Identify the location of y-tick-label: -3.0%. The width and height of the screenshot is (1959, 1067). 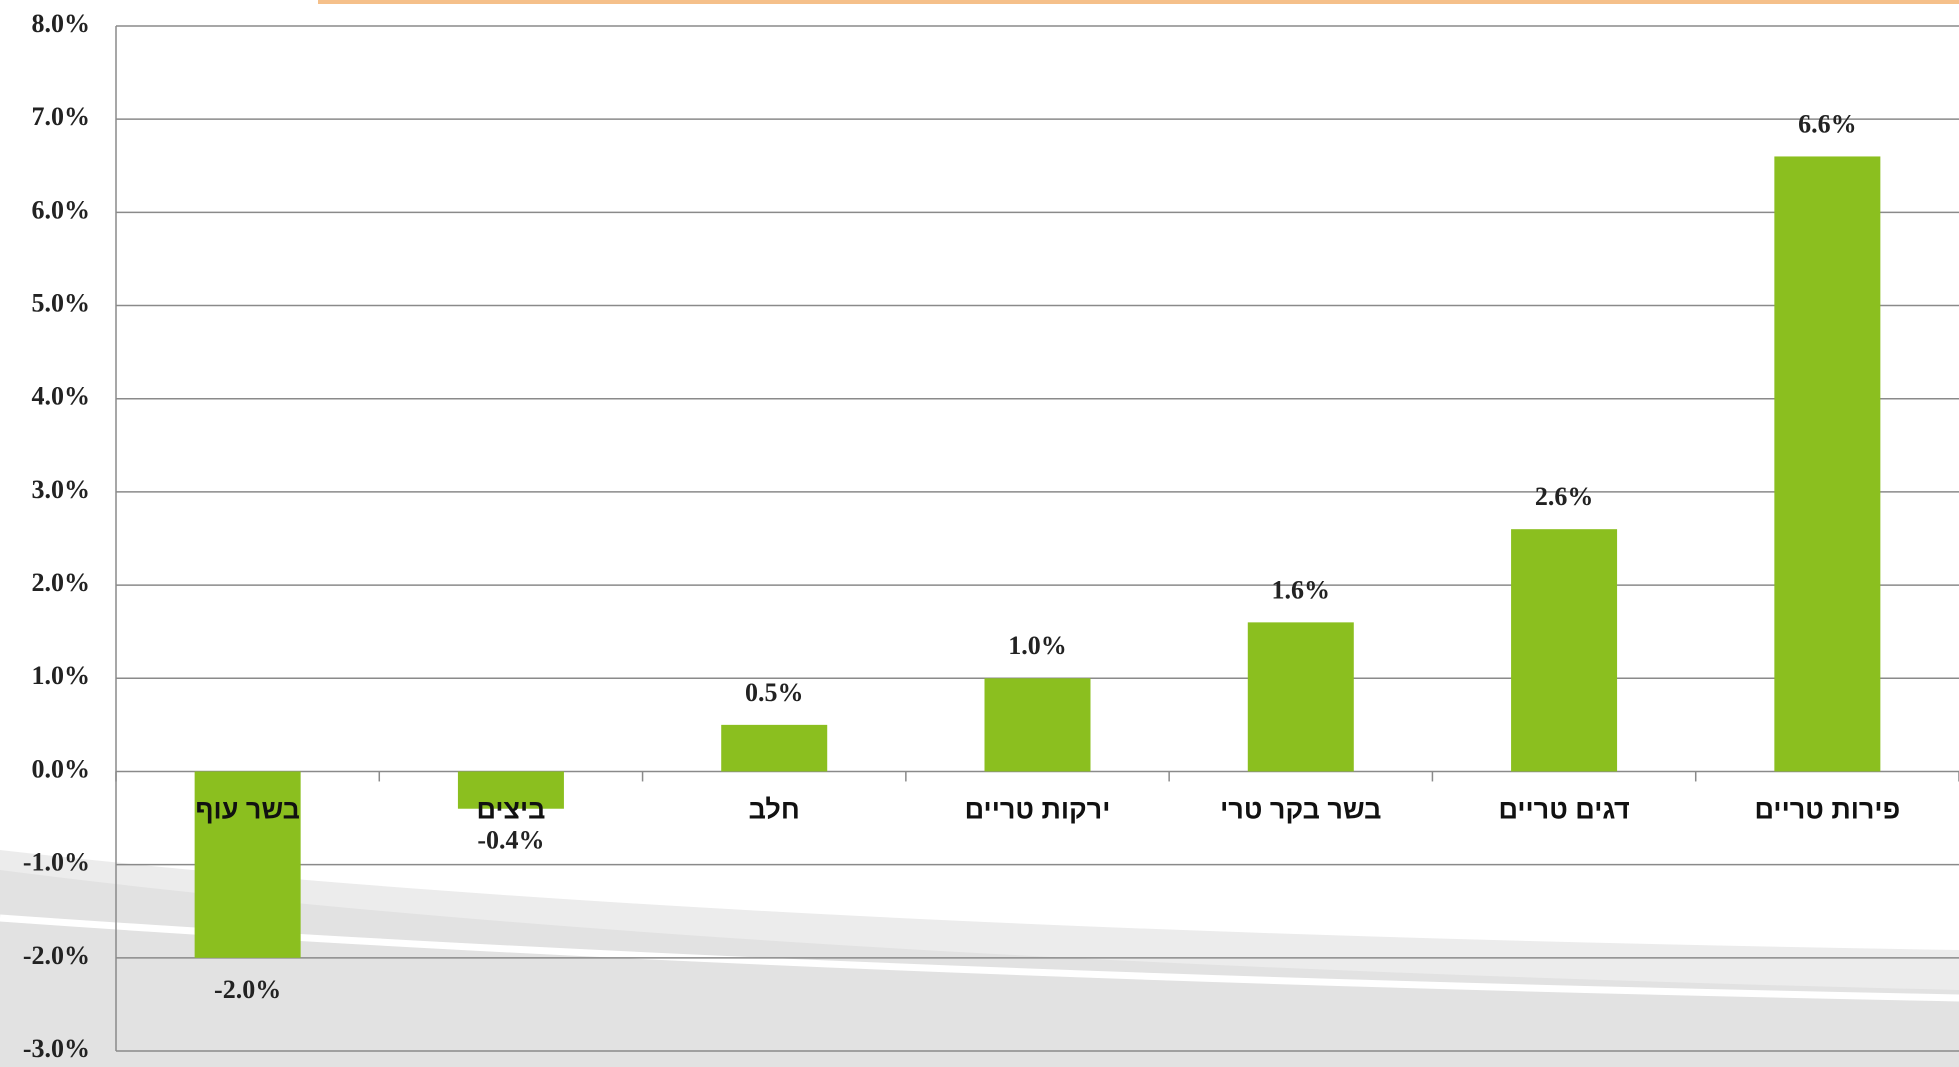
(56, 1048).